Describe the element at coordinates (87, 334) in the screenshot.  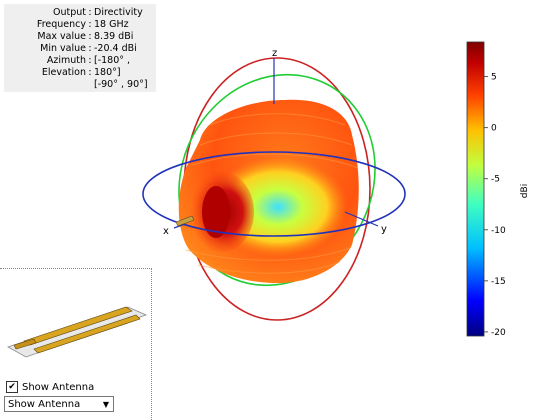
I see `antenna-patch-lower` at that location.